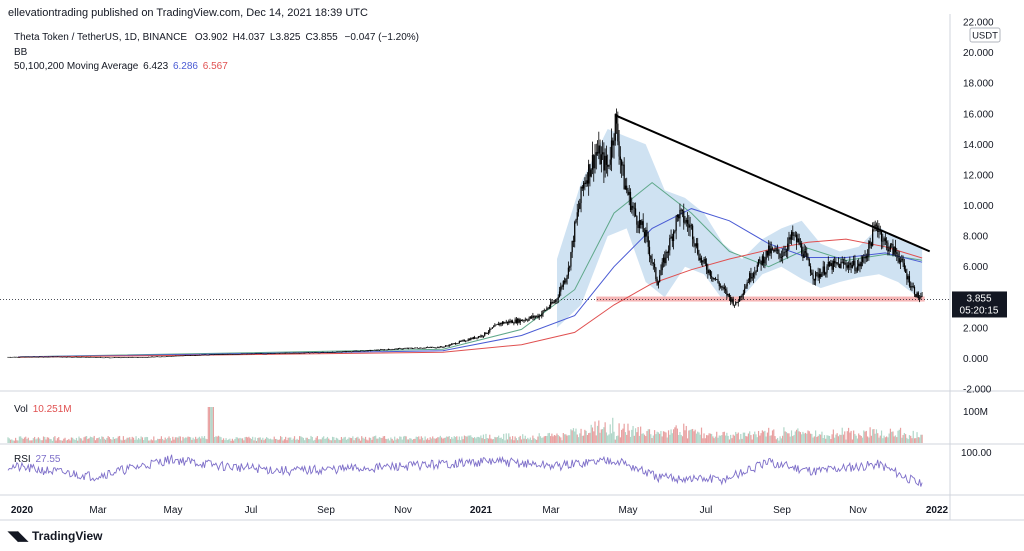  What do you see at coordinates (38, 459) in the screenshot?
I see `legend-rsi-row: RSI 27.55` at bounding box center [38, 459].